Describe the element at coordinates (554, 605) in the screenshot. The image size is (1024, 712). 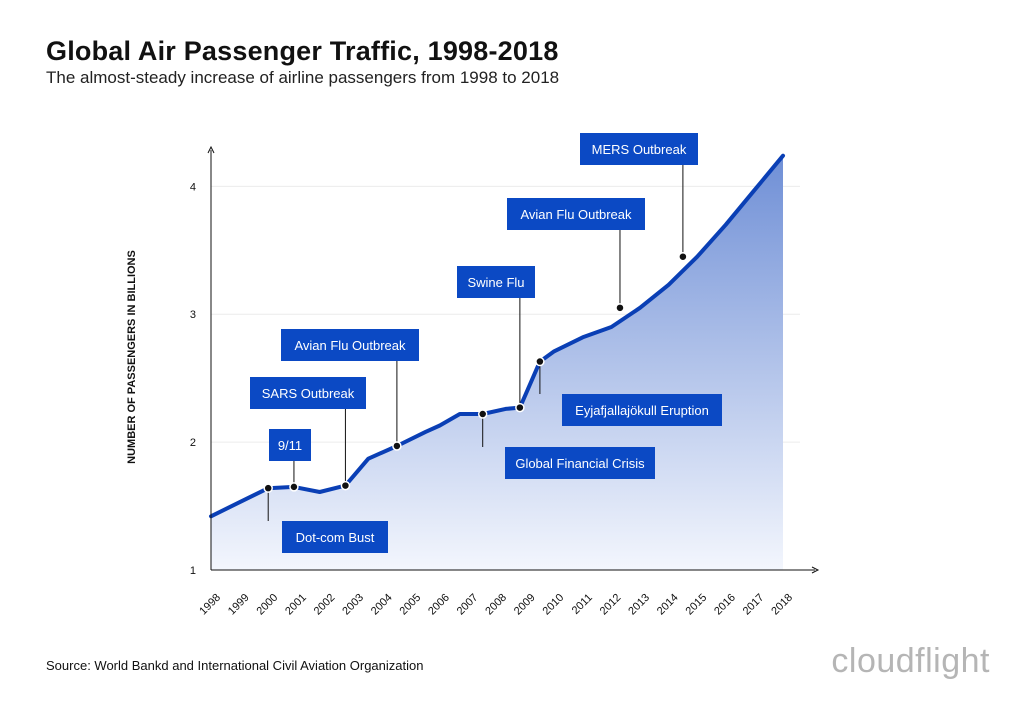
I see `x-tick-label: 2010` at that location.